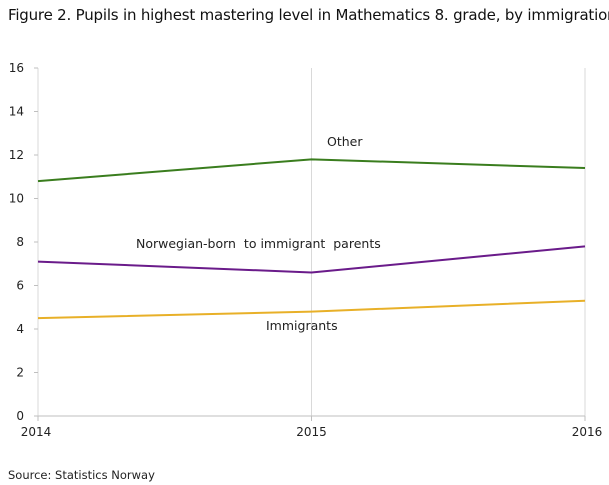  What do you see at coordinates (20, 329) in the screenshot?
I see `y-tick-label: 4` at bounding box center [20, 329].